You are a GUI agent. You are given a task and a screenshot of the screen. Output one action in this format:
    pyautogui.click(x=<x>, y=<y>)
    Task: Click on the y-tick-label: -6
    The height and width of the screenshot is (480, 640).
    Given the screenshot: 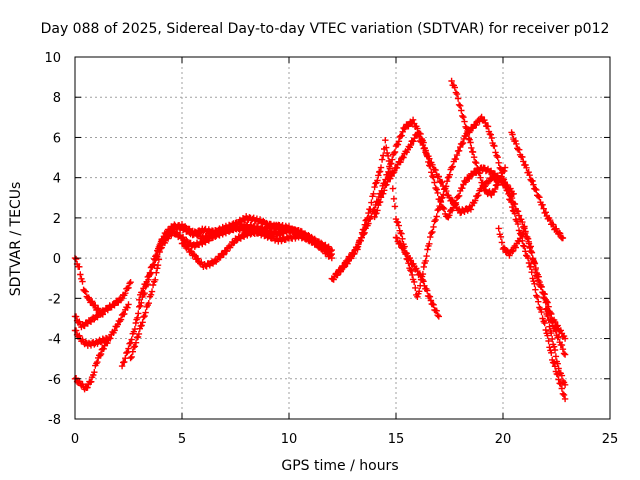 What is the action you would take?
    pyautogui.click(x=54, y=380)
    